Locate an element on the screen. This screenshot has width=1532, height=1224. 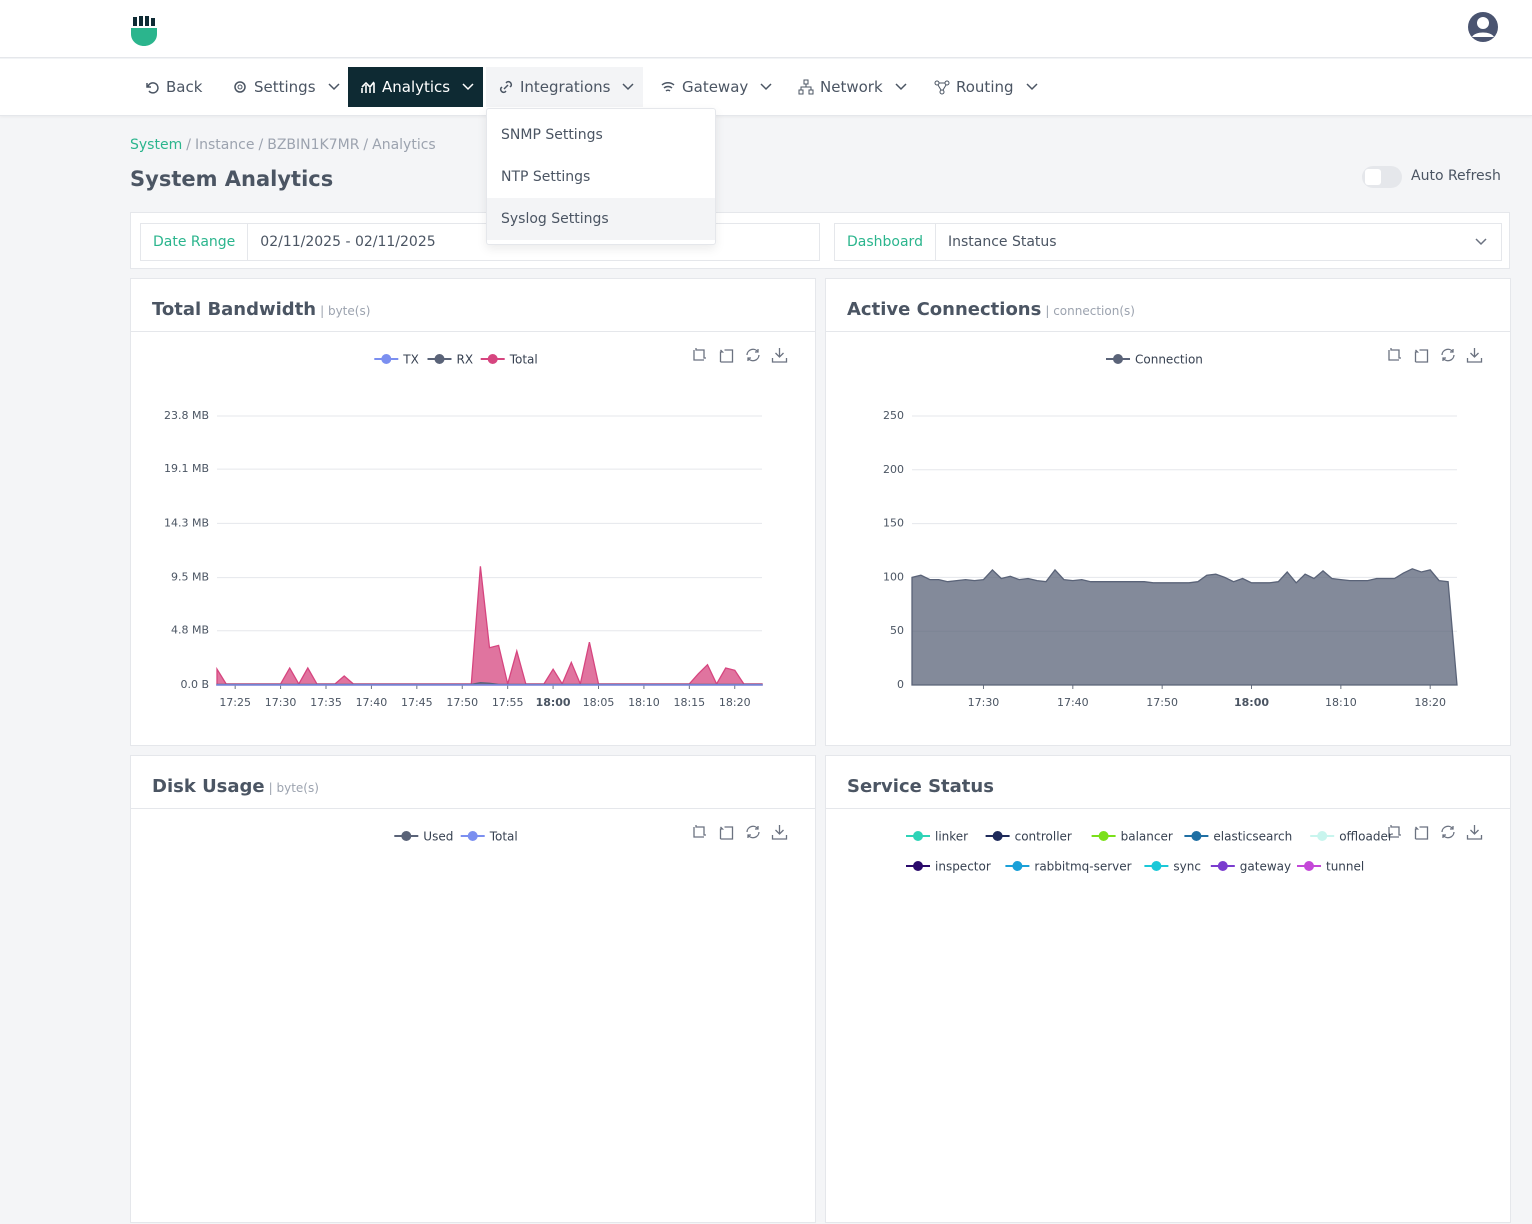
menu-item: NTP Settings is located at coordinates (601, 177).